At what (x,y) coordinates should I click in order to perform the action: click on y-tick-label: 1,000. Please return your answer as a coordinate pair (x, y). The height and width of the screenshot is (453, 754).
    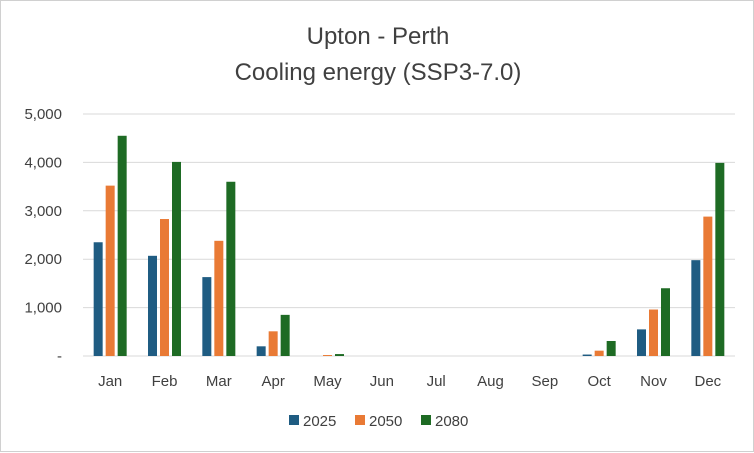
    Looking at the image, I should click on (43, 308).